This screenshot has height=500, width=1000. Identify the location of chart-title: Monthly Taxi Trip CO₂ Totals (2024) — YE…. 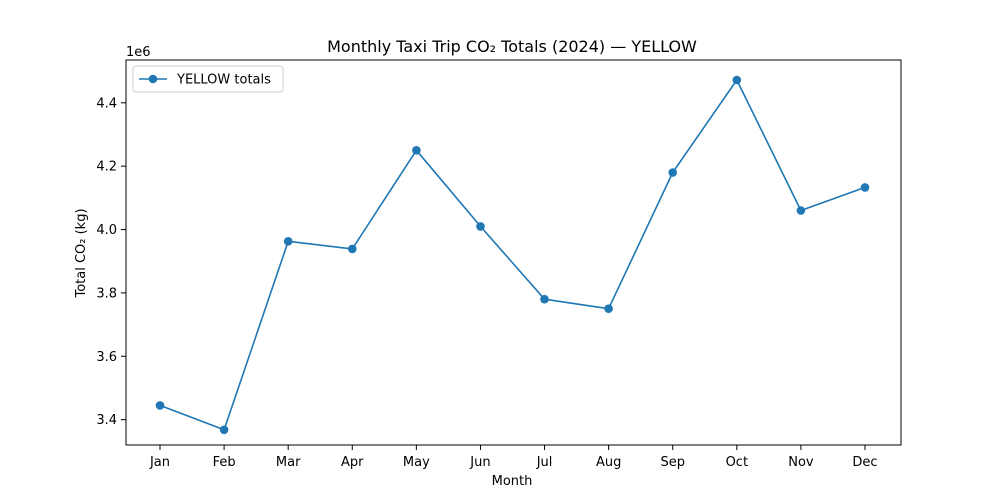
(512, 46).